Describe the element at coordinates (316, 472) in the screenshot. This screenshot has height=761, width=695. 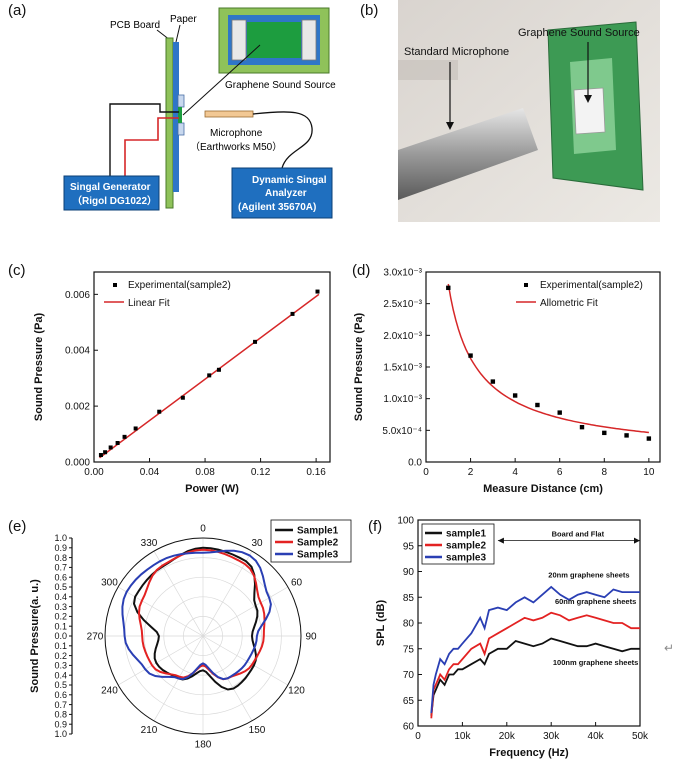
I see `x-tick-label: 0.16` at that location.